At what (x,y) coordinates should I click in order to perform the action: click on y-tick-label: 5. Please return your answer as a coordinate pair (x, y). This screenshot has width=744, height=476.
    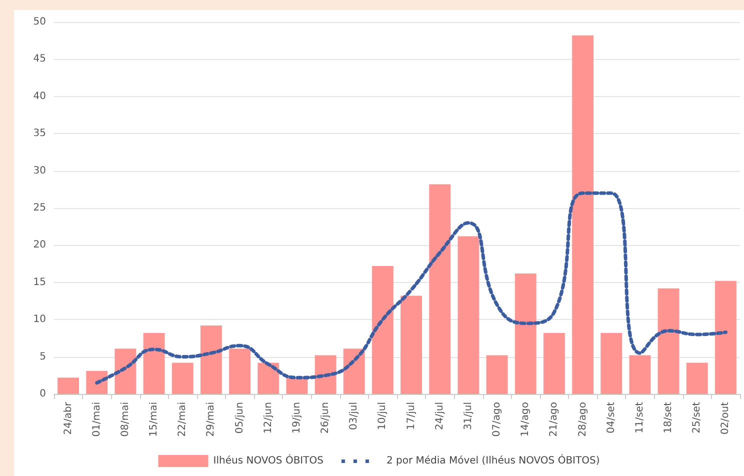
    Looking at the image, I should click on (43, 356).